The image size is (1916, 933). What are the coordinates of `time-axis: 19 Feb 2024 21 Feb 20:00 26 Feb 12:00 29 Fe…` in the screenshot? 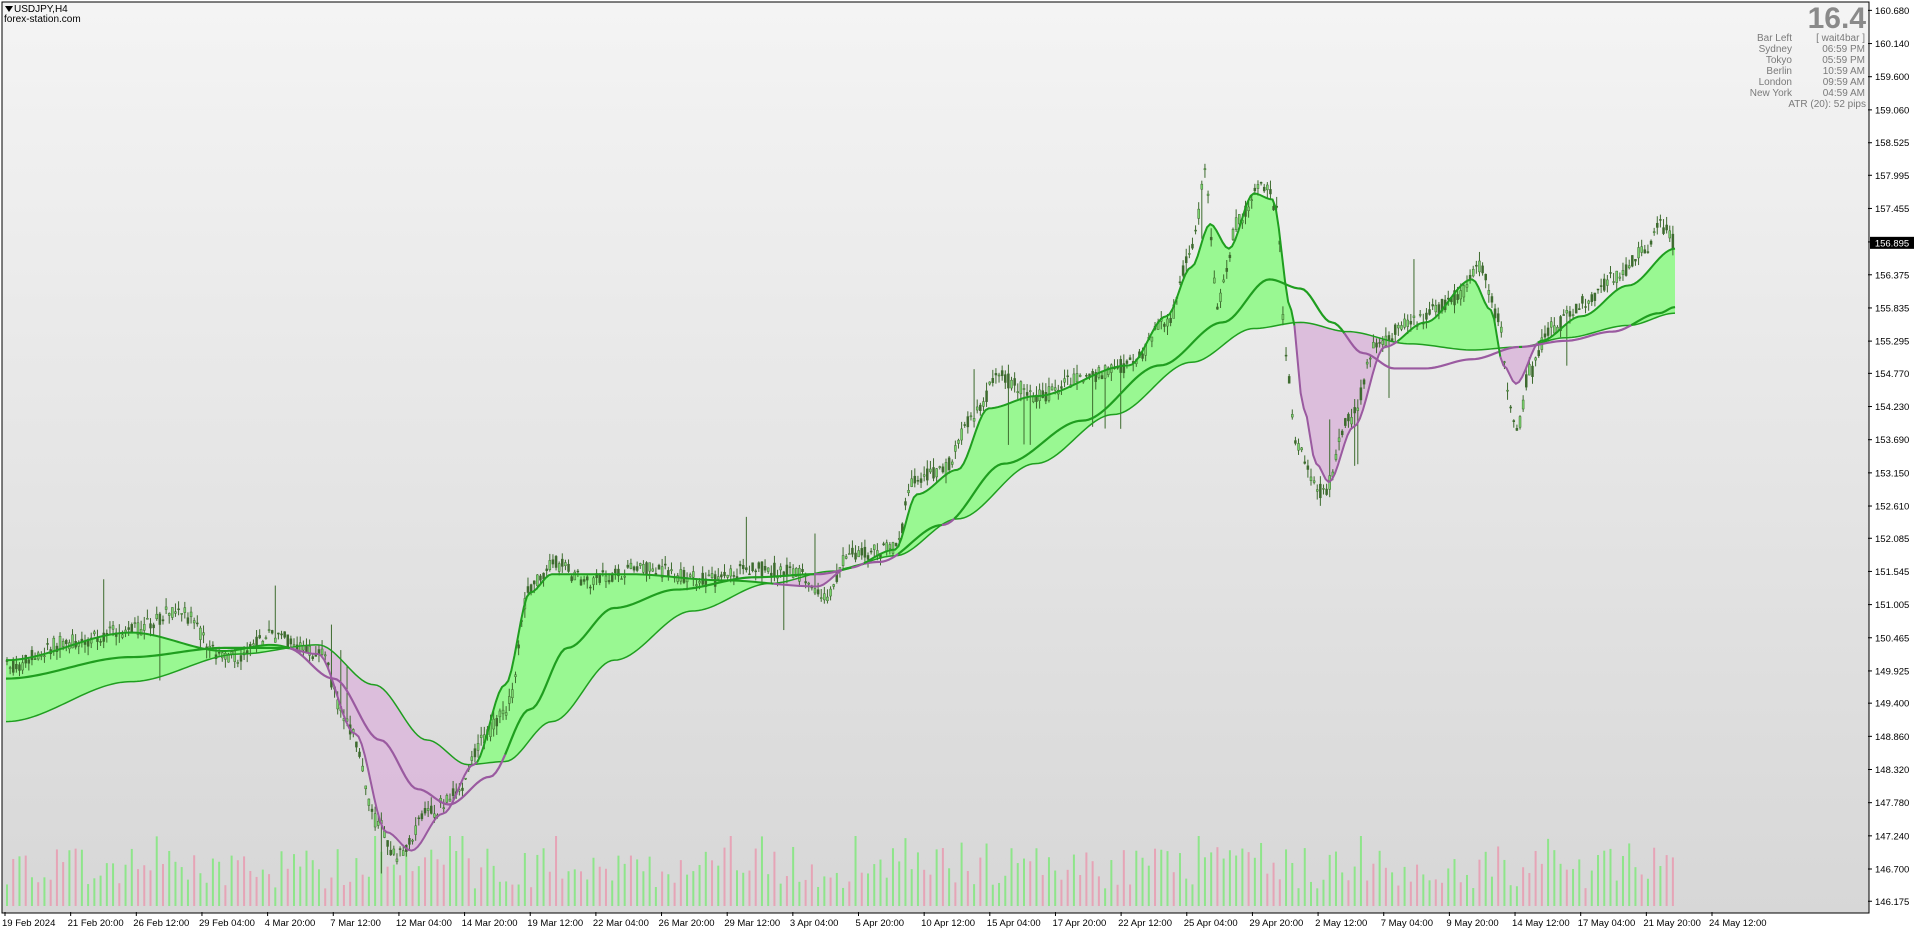 It's located at (884, 920).